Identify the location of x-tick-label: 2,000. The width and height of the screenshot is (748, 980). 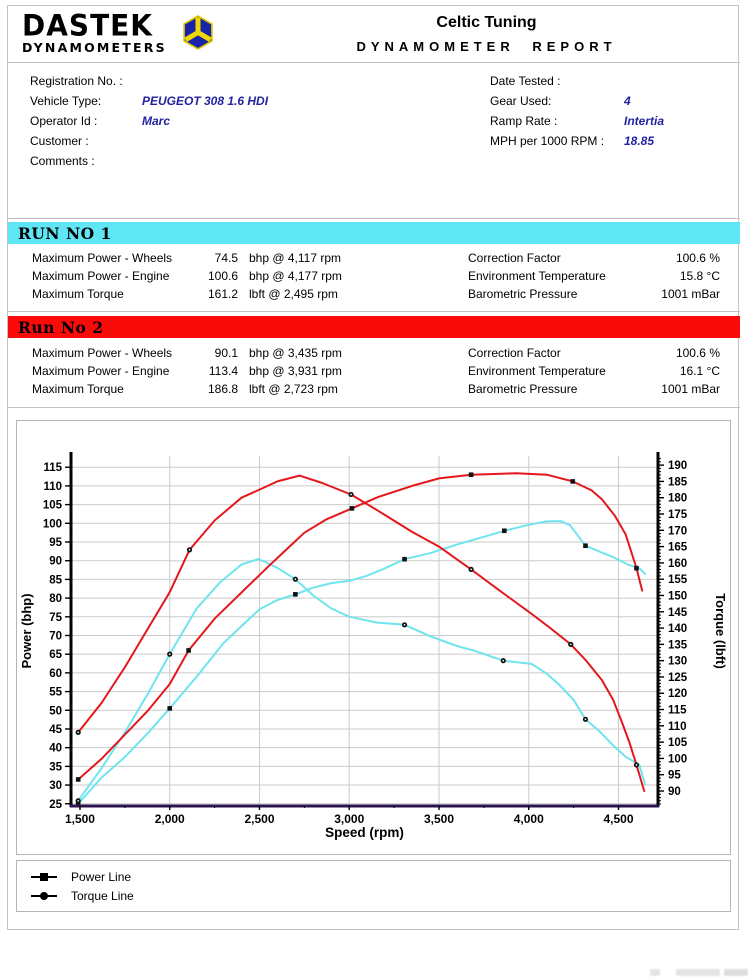
(170, 819).